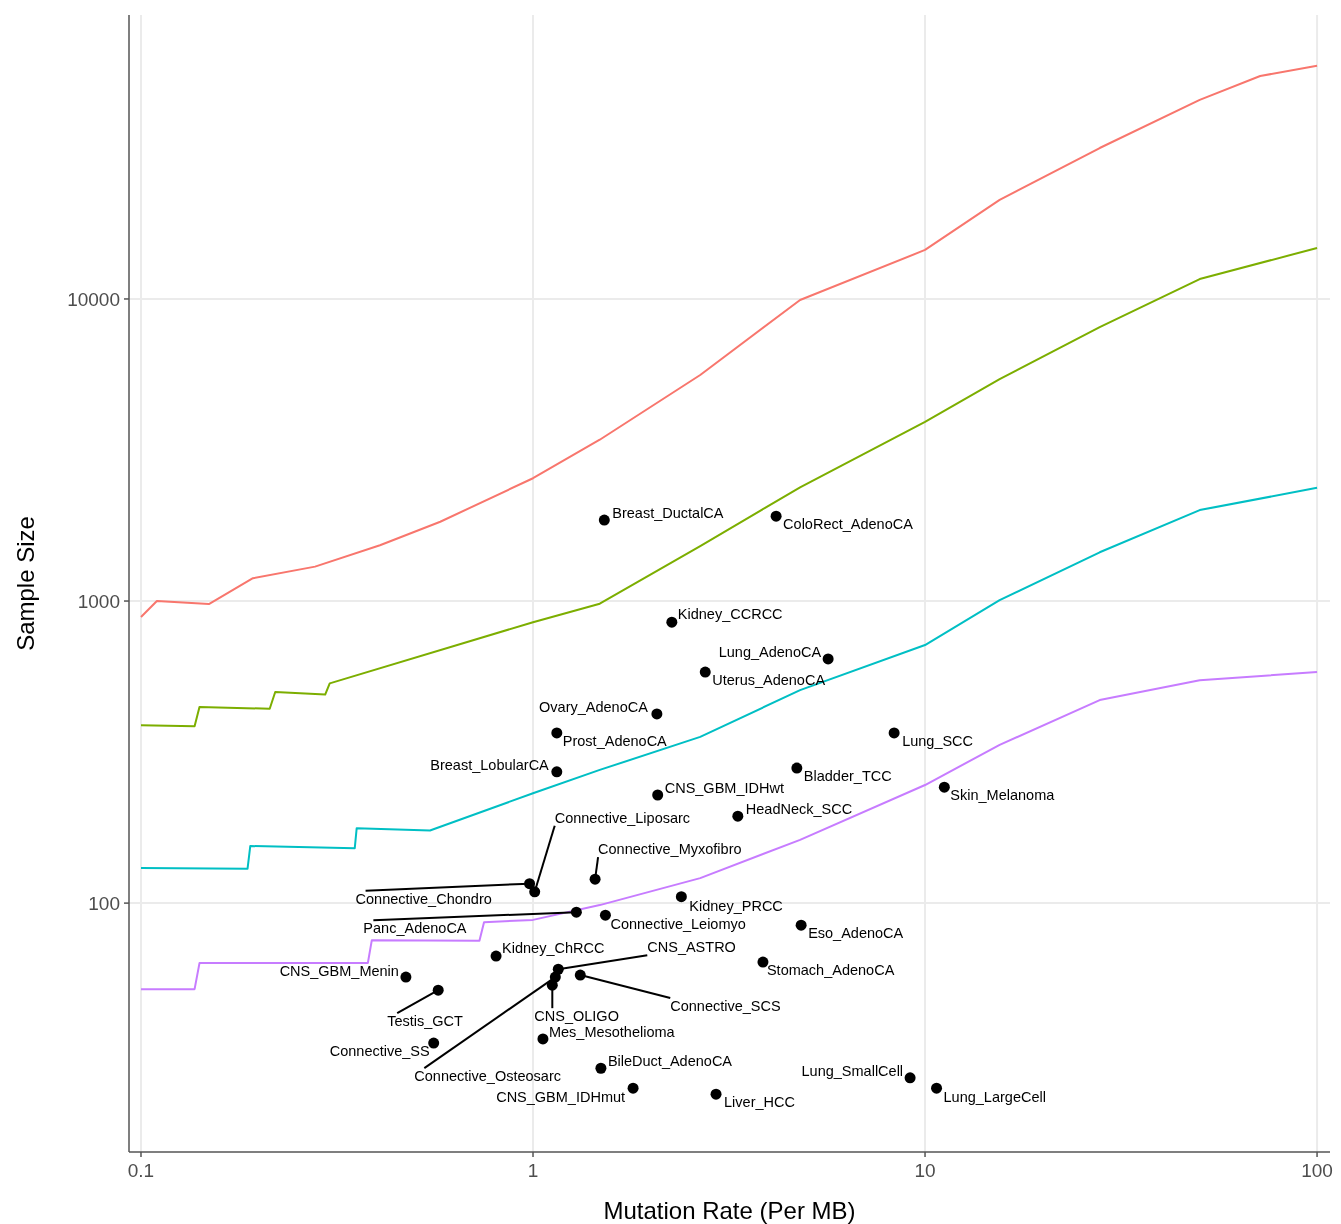 The width and height of the screenshot is (1341, 1224). I want to click on x-tick-label: 100, so click(1317, 1170).